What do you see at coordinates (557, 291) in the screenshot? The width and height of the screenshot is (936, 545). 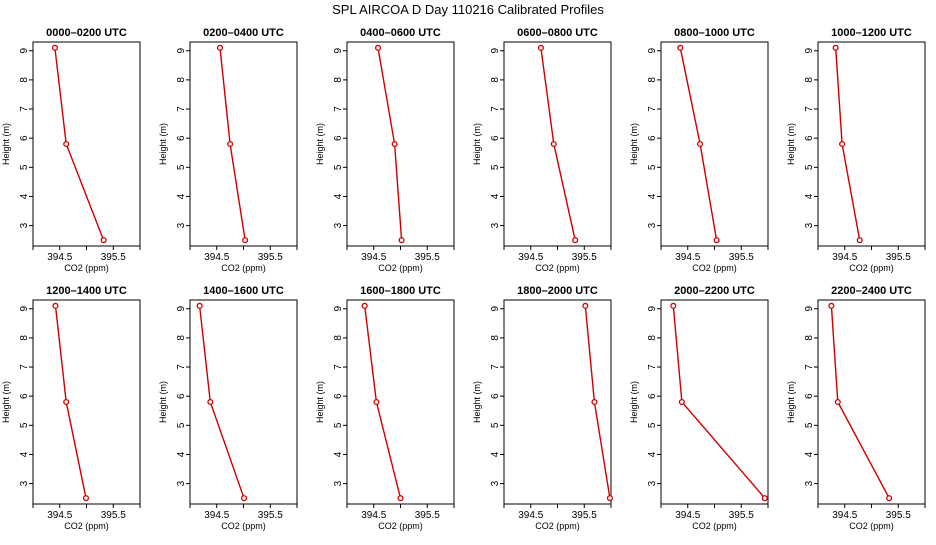 I see `panel-title: 1800–2000 UTC` at bounding box center [557, 291].